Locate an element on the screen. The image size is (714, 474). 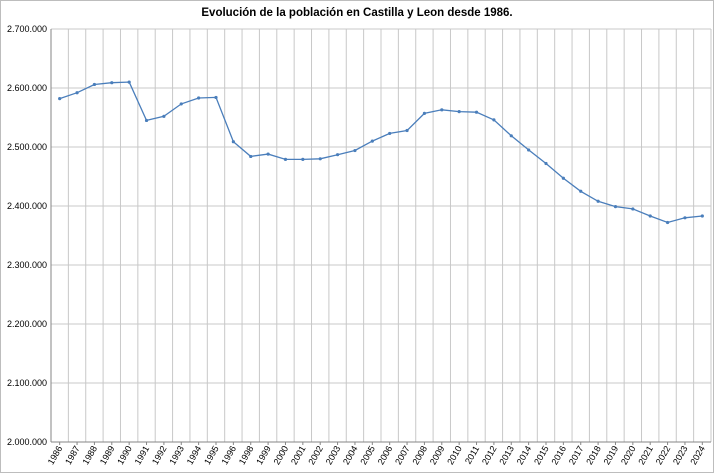
y-tick-label: 2.600.000 is located at coordinates (27, 88).